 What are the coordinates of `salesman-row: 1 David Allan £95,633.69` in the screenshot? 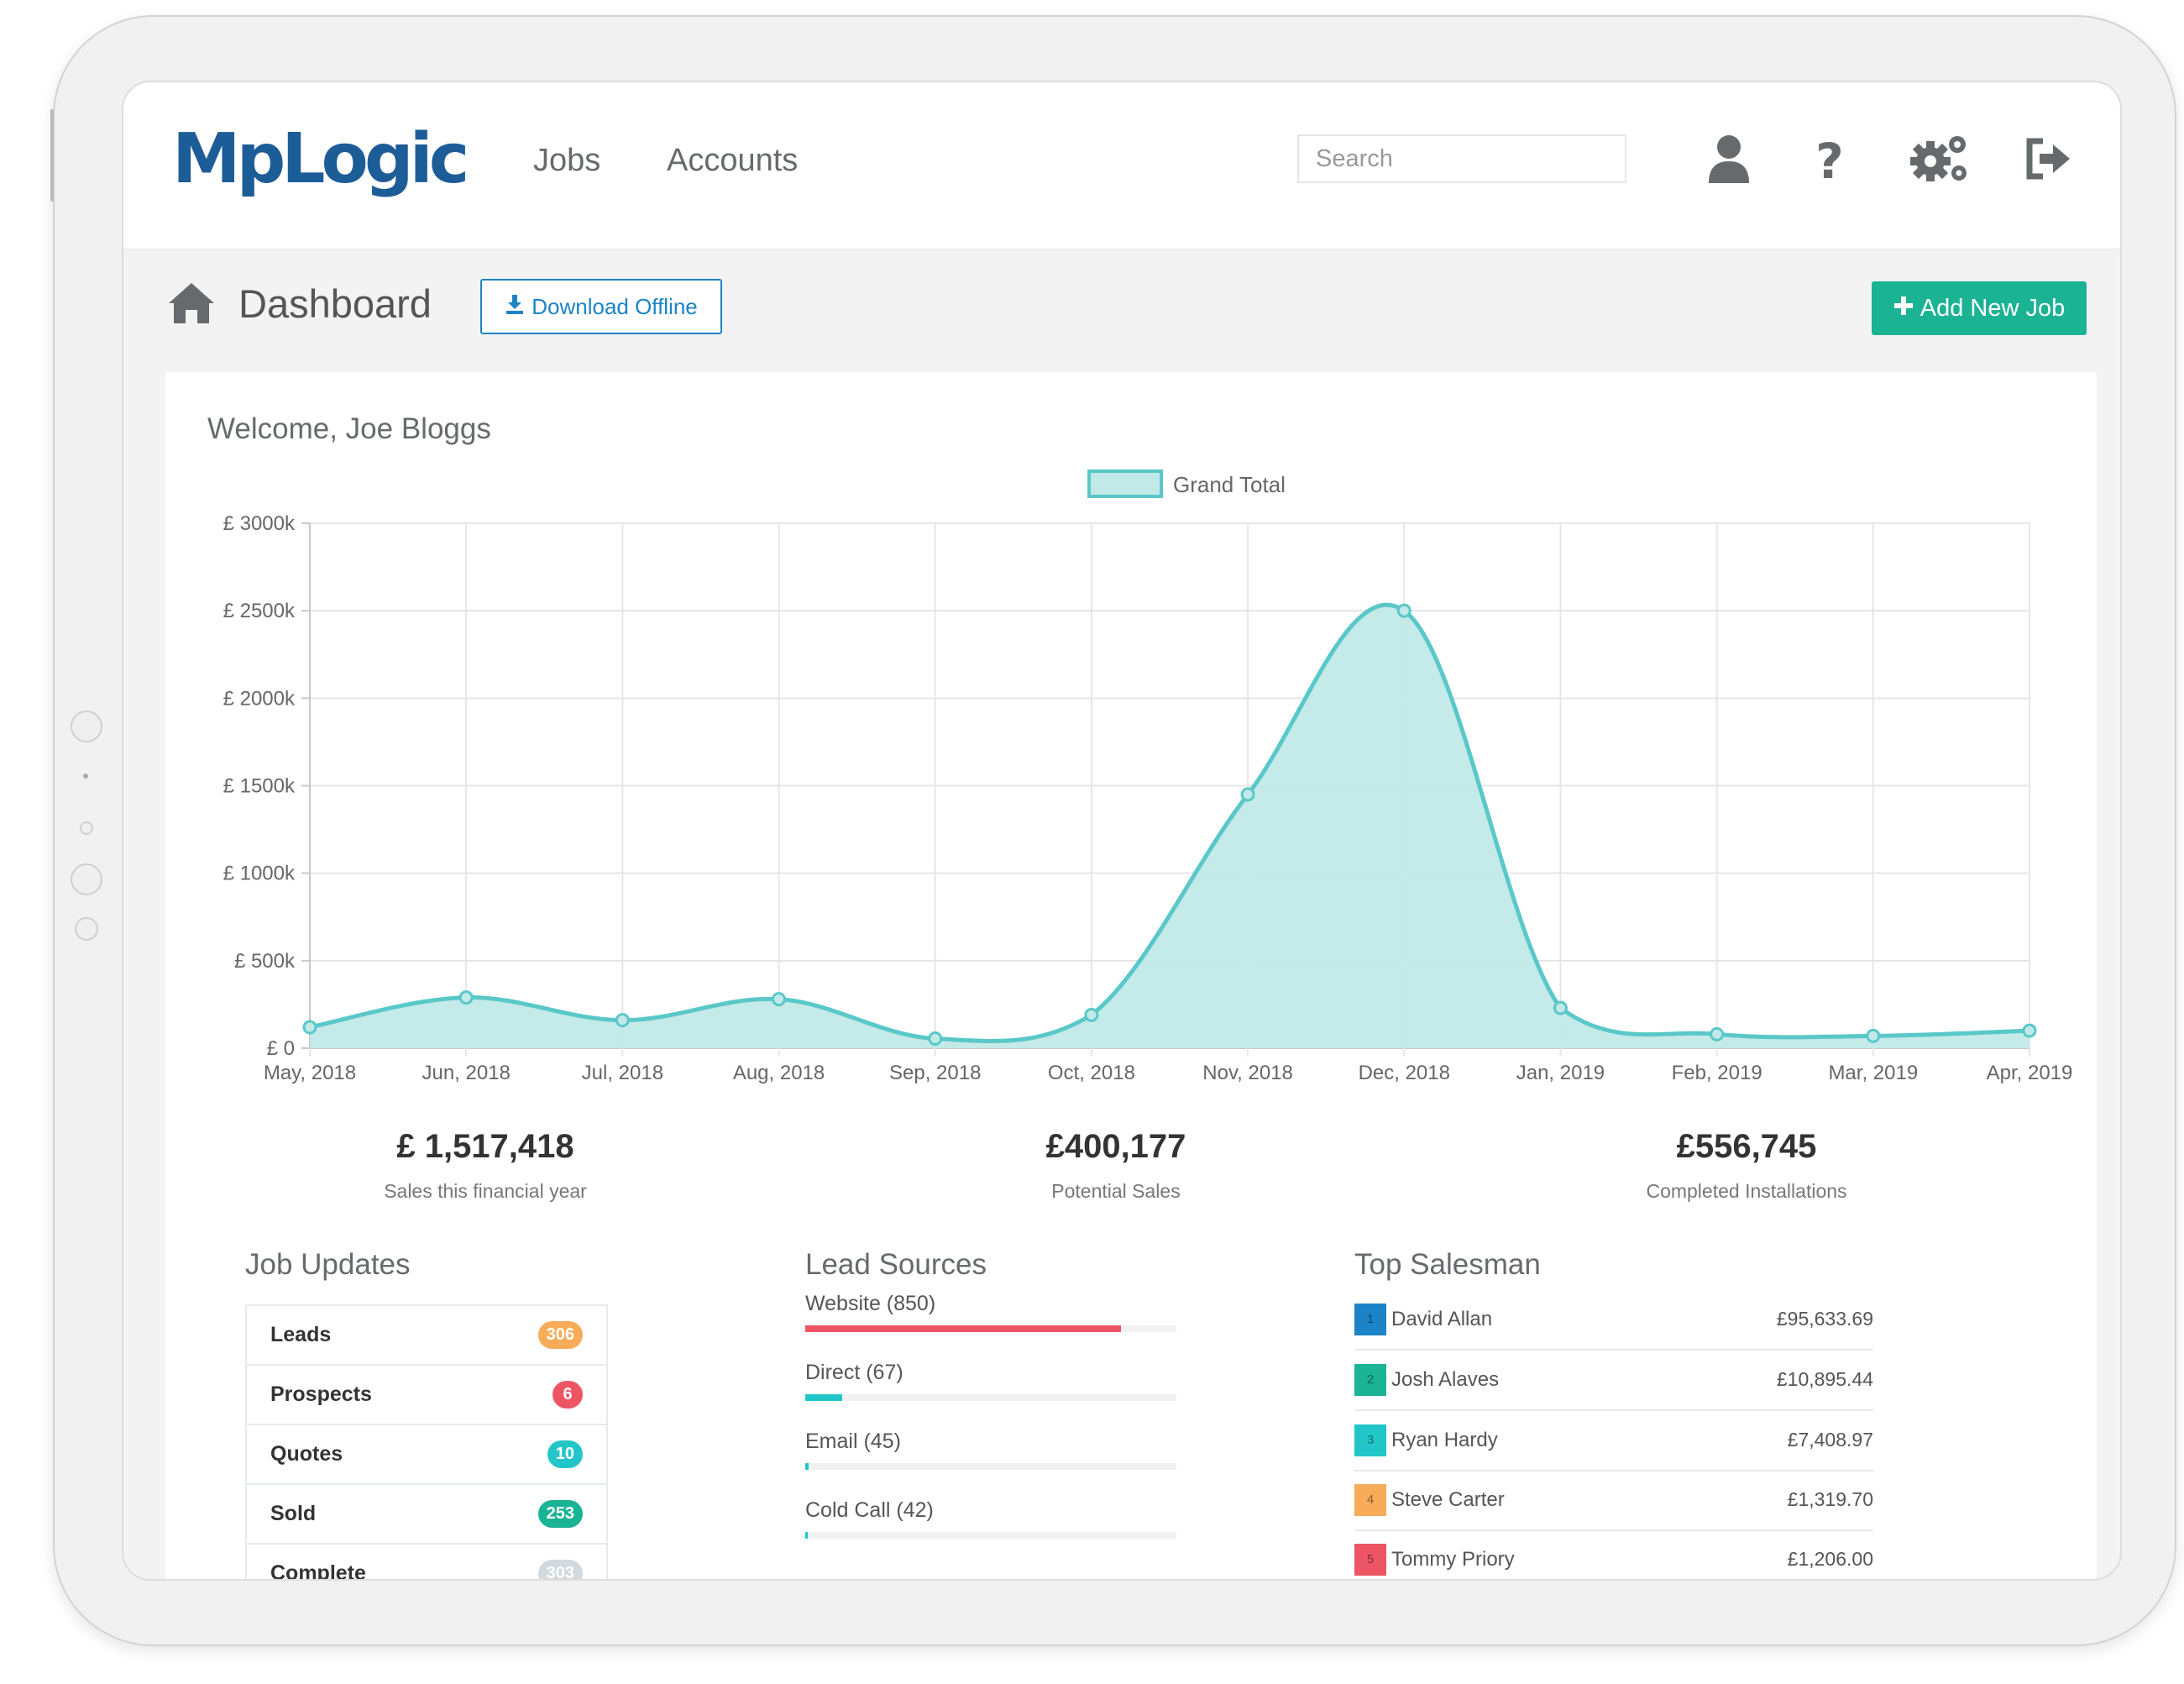 It's located at (1613, 1320).